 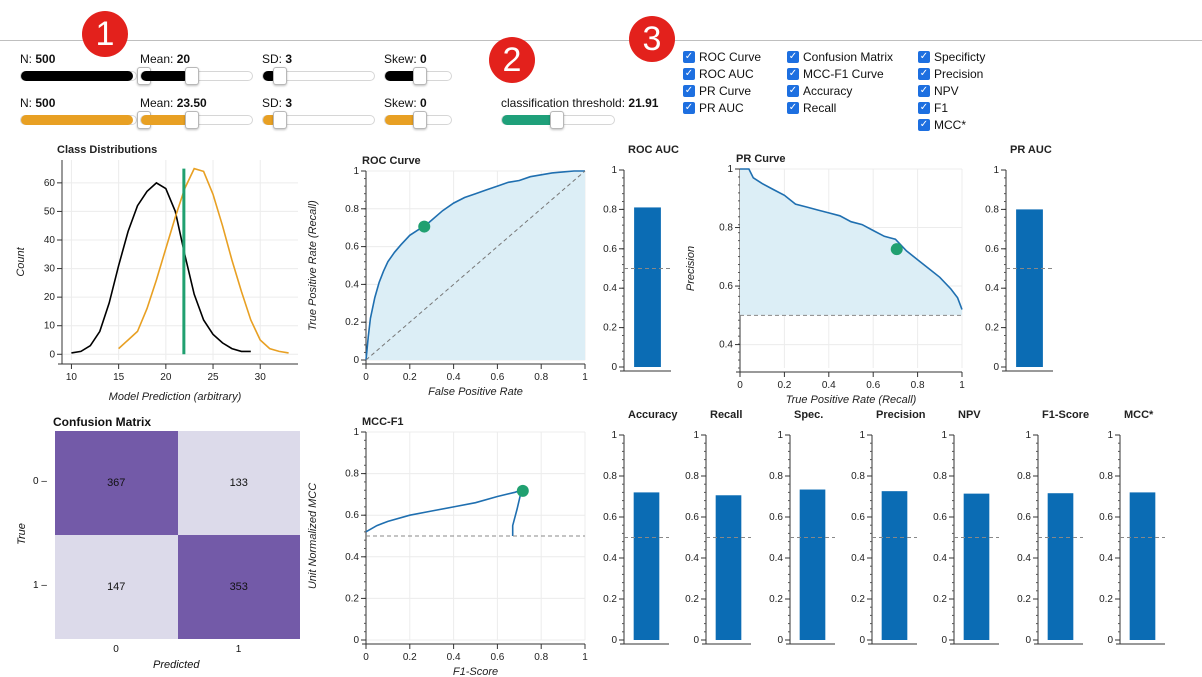 I want to click on checkbox-pr-curve: ✓ PR Curve, so click(x=717, y=91).